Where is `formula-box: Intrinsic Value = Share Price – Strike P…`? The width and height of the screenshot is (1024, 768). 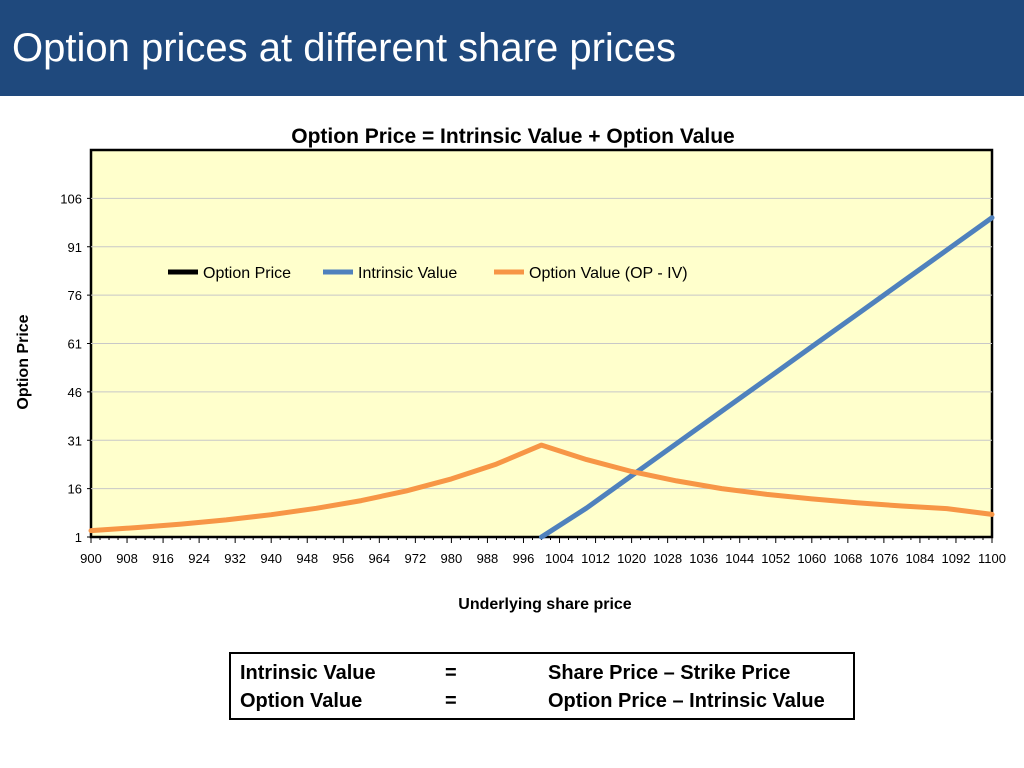 formula-box: Intrinsic Value = Share Price – Strike P… is located at coordinates (542, 686).